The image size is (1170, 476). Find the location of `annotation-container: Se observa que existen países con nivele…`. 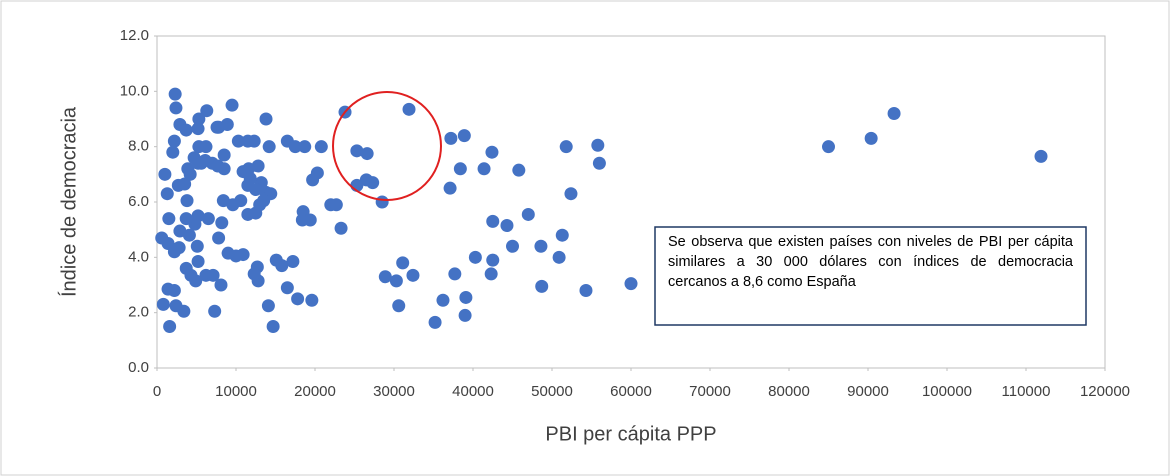

annotation-container: Se observa que existen países con nivele… is located at coordinates (870, 262).